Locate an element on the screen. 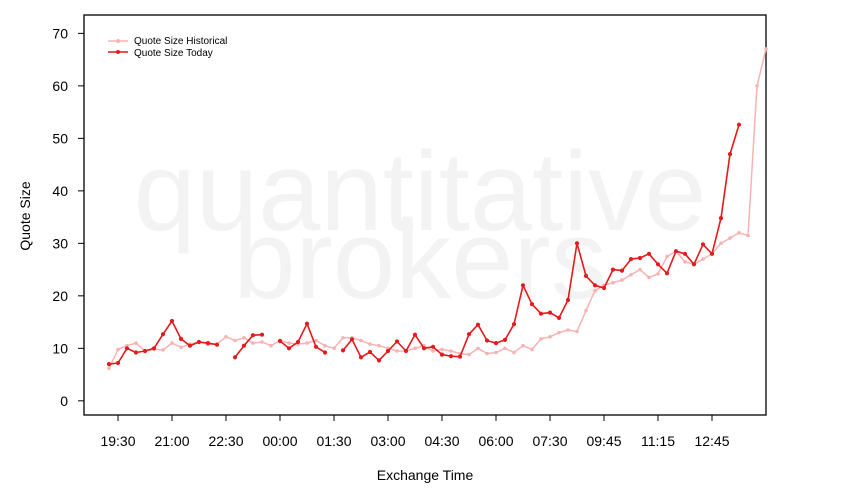 The width and height of the screenshot is (850, 500). legend-label-historical: Quote Size Historical is located at coordinates (180, 41).